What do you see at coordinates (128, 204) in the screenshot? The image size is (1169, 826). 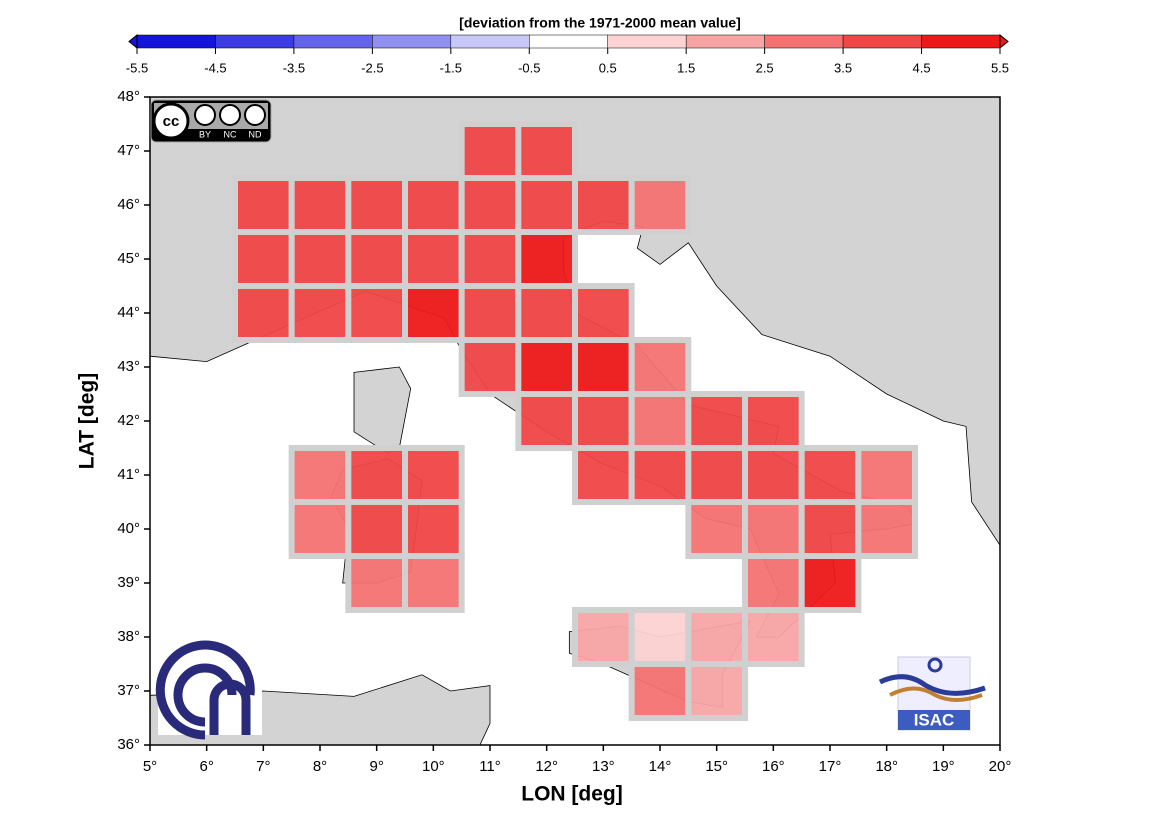 I see `y-tick-label: 46°` at bounding box center [128, 204].